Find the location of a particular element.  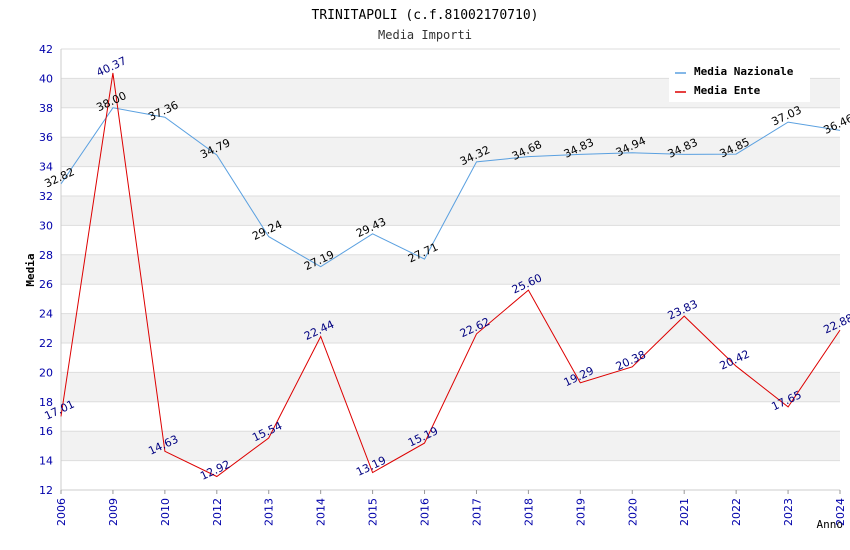

data-label-media-ente: 40.37 is located at coordinates (111, 66).